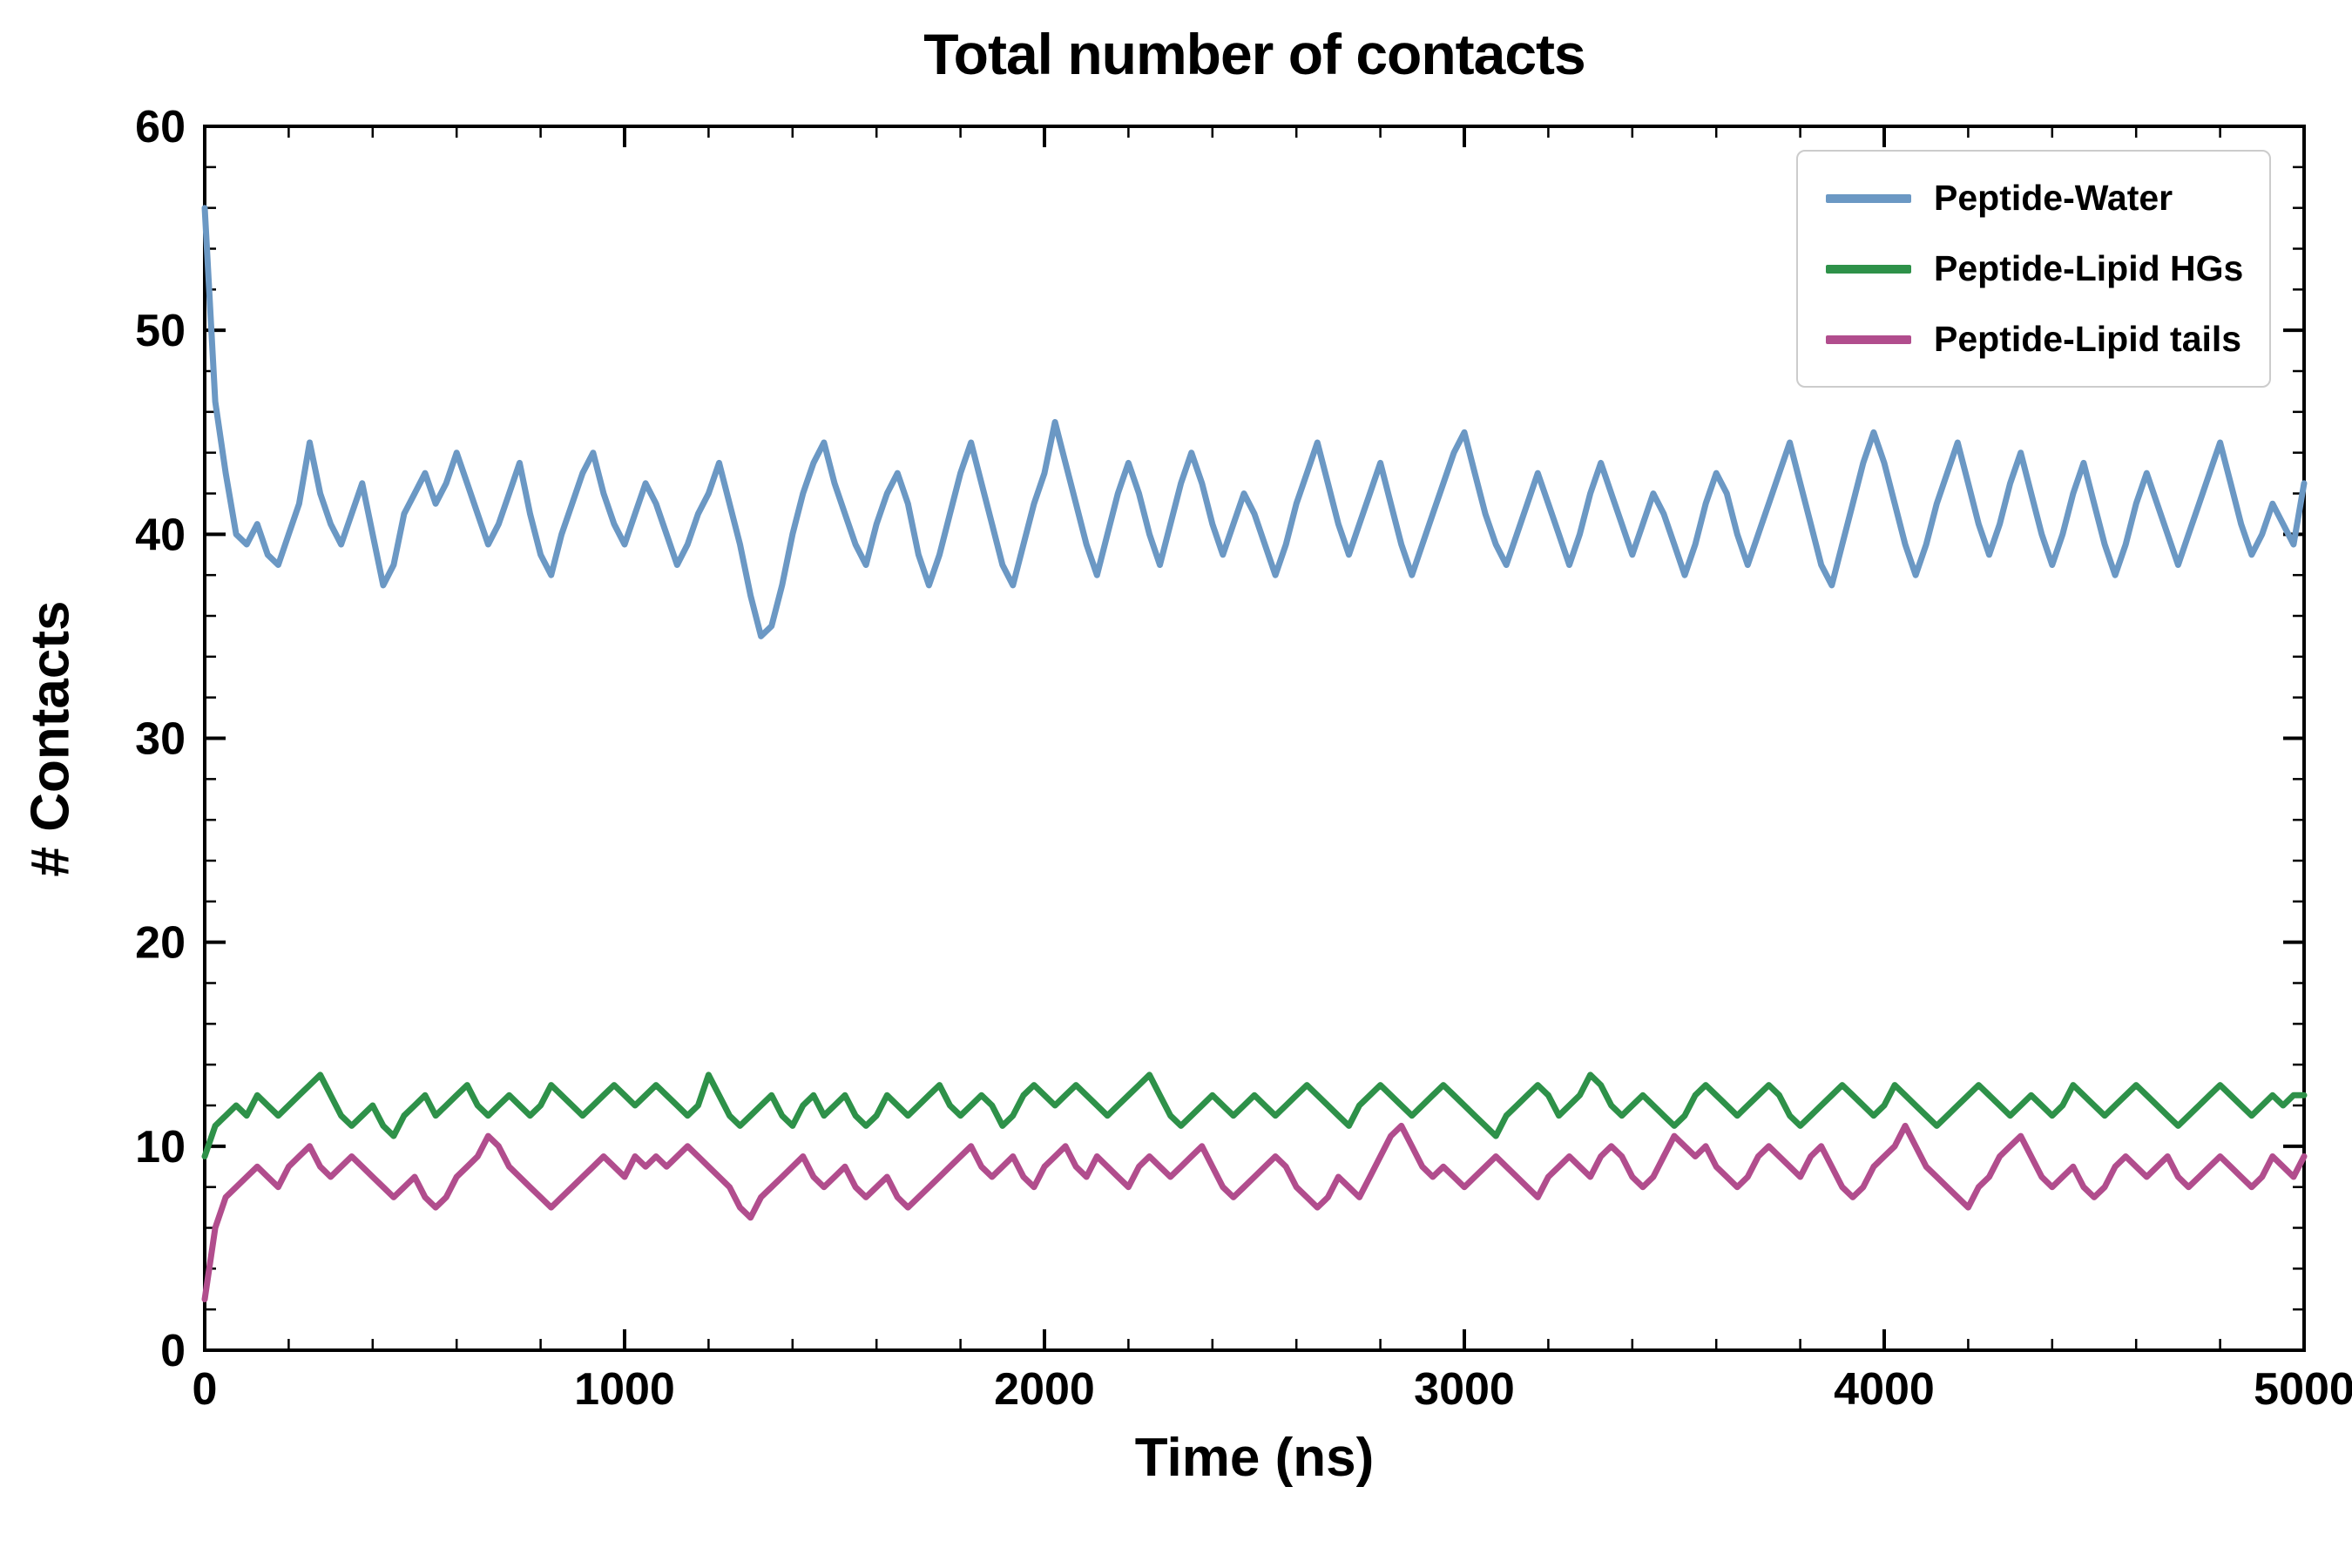 The image size is (2352, 1568). I want to click on x-tick-label: 0, so click(205, 1389).